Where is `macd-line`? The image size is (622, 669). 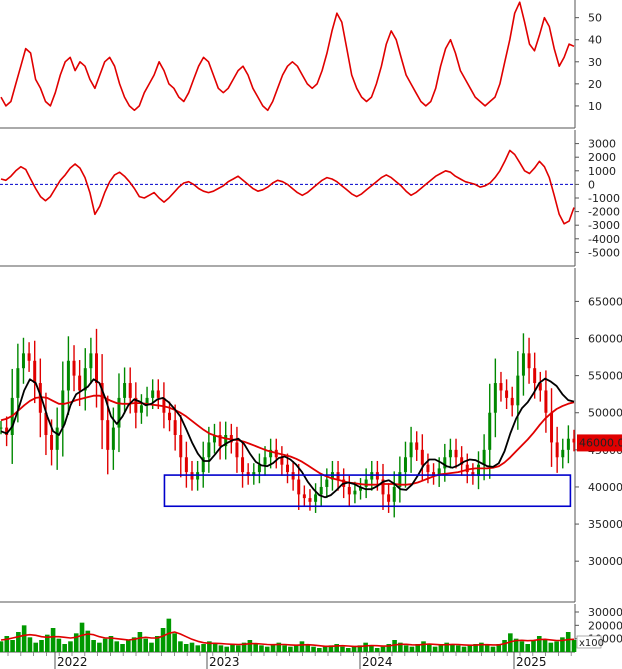
macd-line is located at coordinates (287, 187).